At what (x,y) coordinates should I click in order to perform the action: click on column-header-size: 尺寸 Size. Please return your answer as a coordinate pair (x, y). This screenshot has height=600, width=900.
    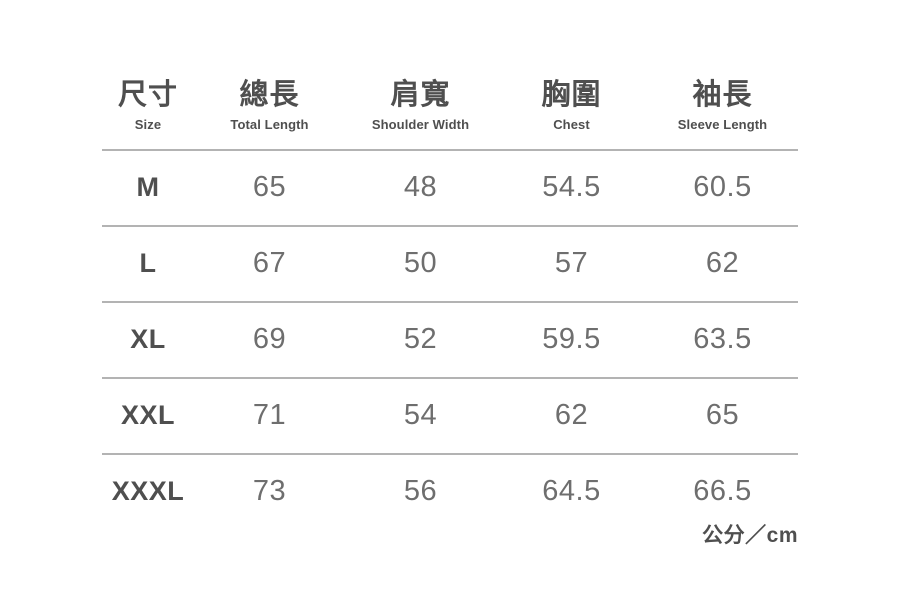
    Looking at the image, I should click on (148, 114).